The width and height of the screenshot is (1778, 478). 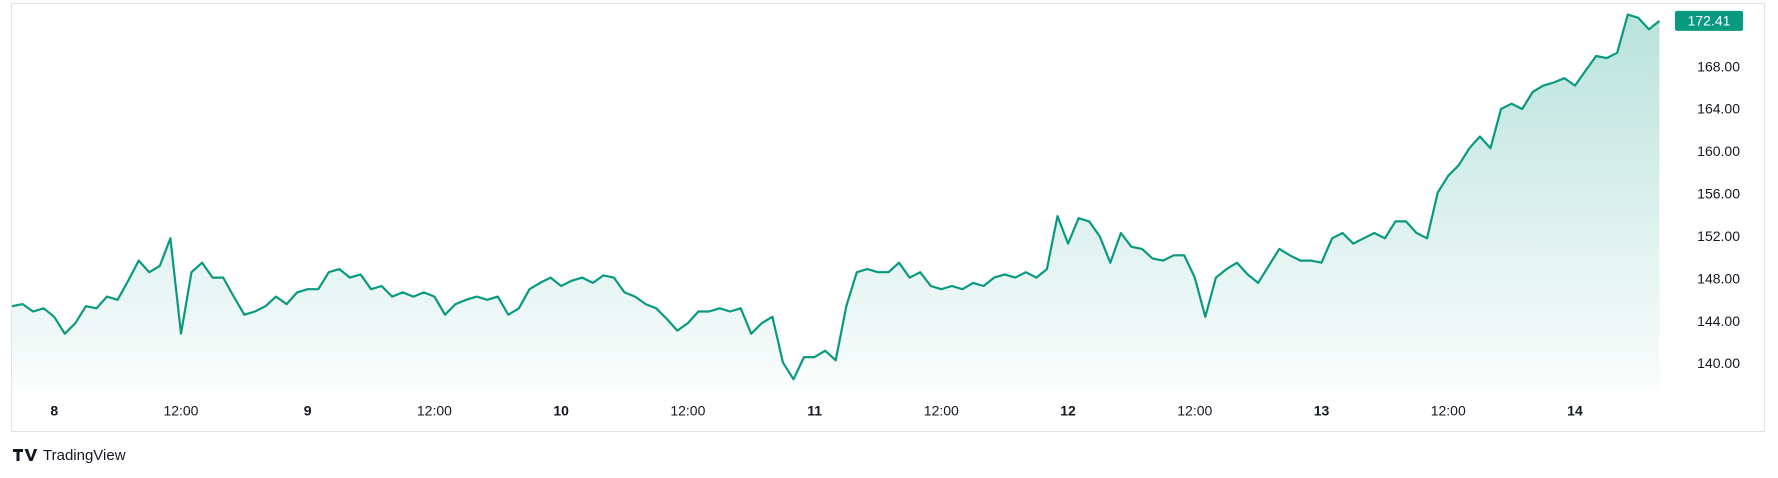 I want to click on x-tick-label: 12, so click(x=1068, y=411).